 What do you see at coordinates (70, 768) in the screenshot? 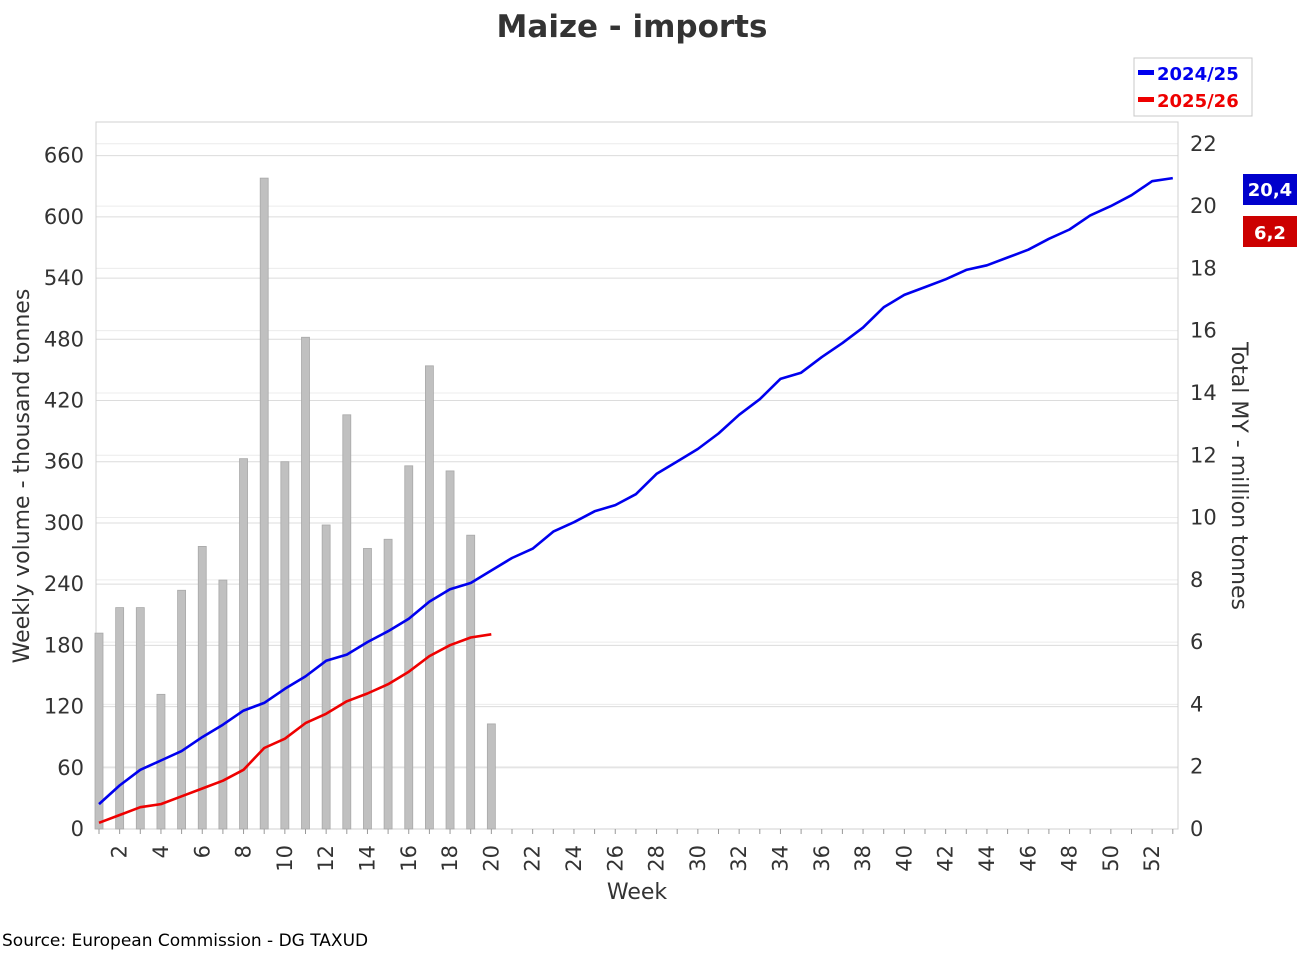
I see `y-left-tick-label: 60` at bounding box center [70, 768].